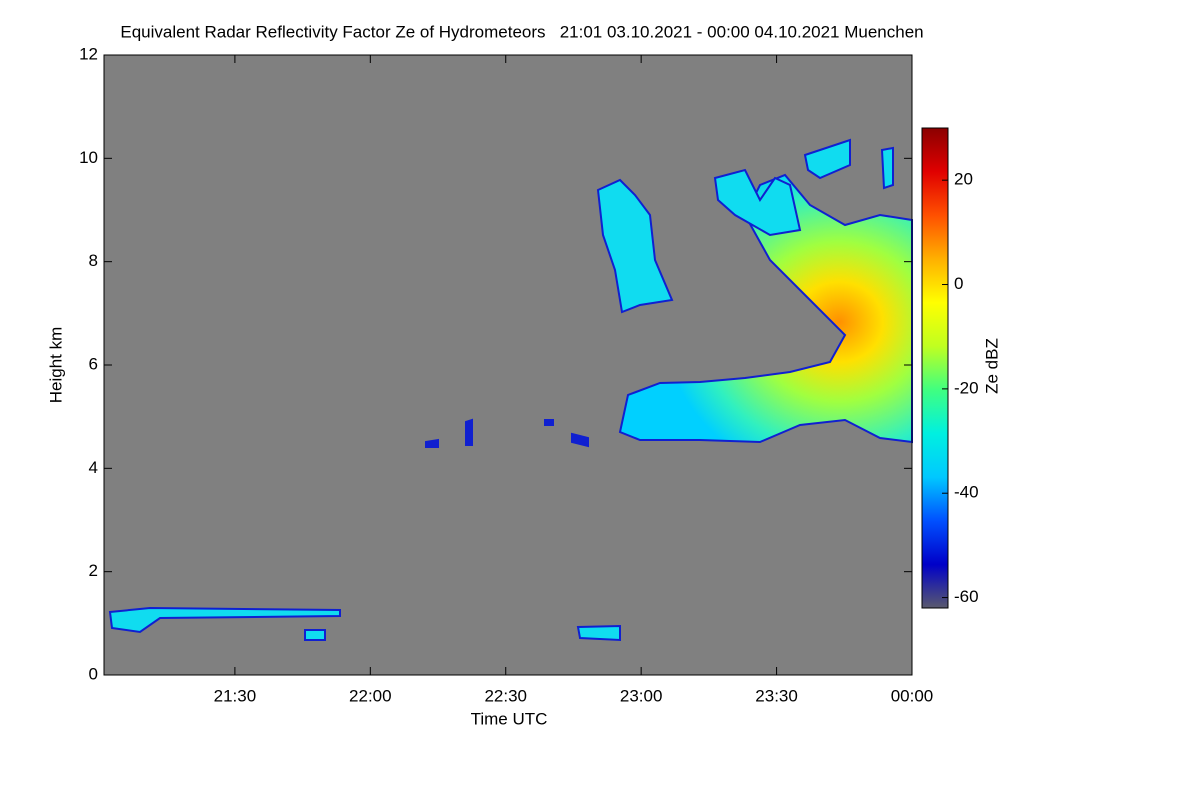  I want to click on colorbar-tick-label: -60, so click(966, 596).